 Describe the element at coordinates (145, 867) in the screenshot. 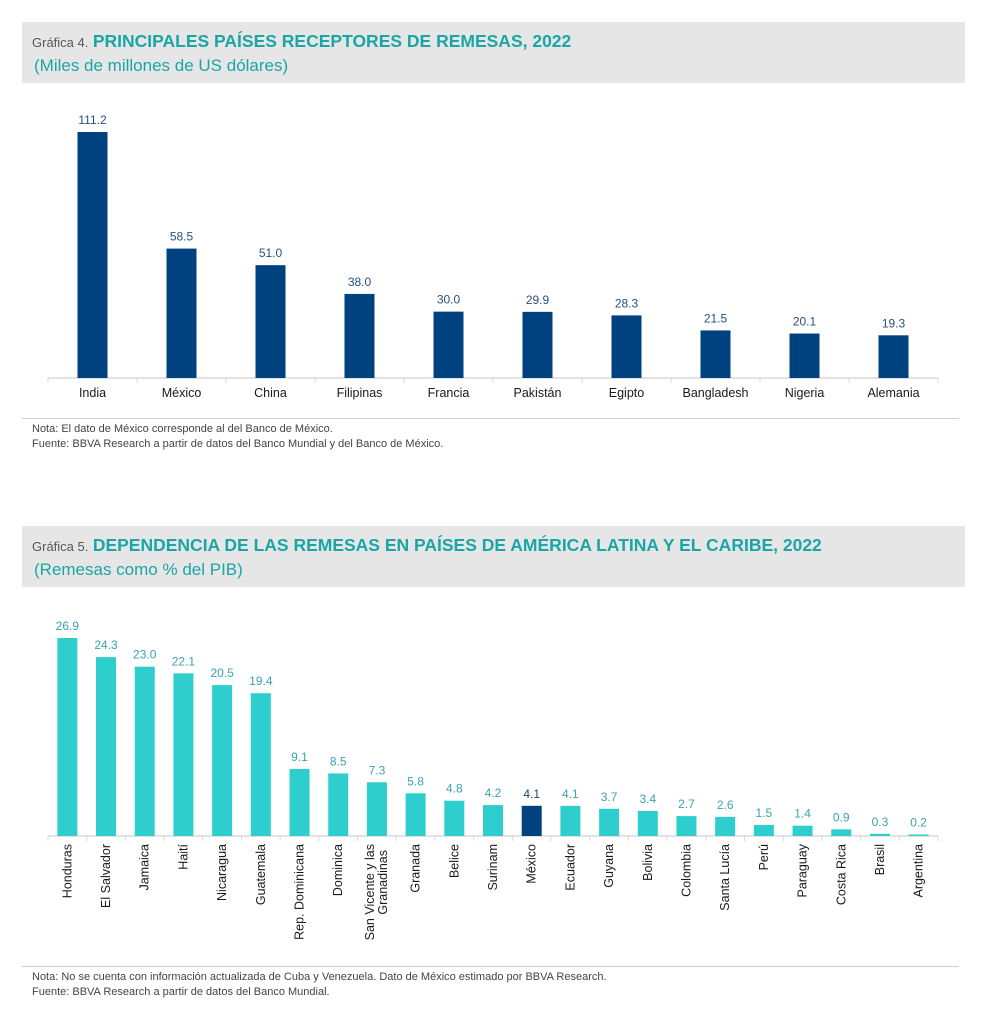

I see `x-tick-label: Jamaica` at that location.